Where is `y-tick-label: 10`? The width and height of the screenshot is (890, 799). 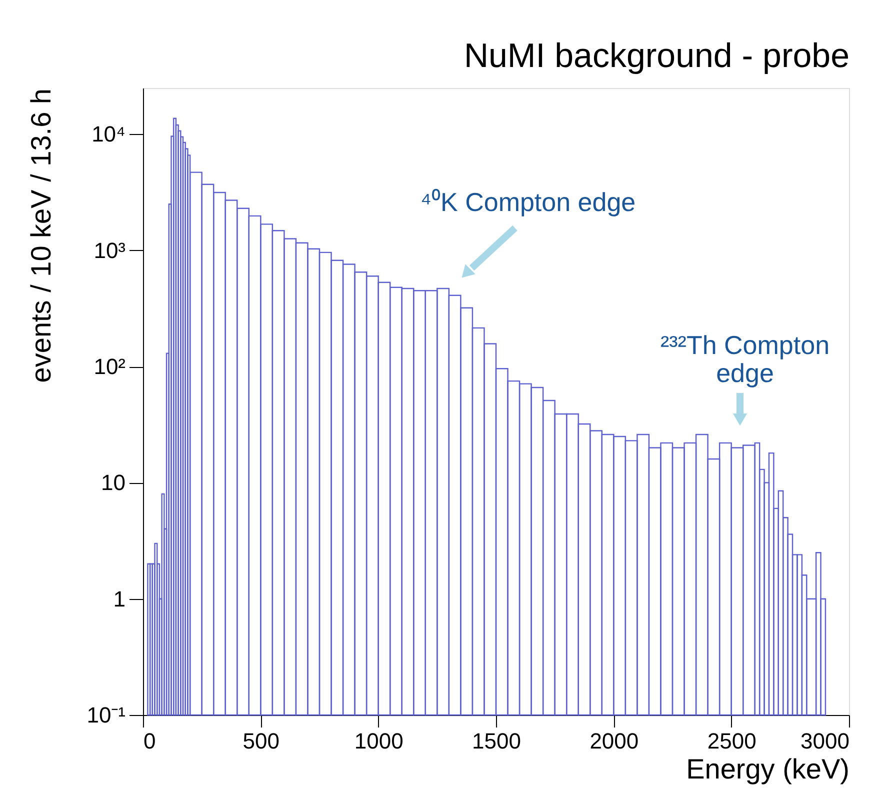 y-tick-label: 10 is located at coordinates (113, 483).